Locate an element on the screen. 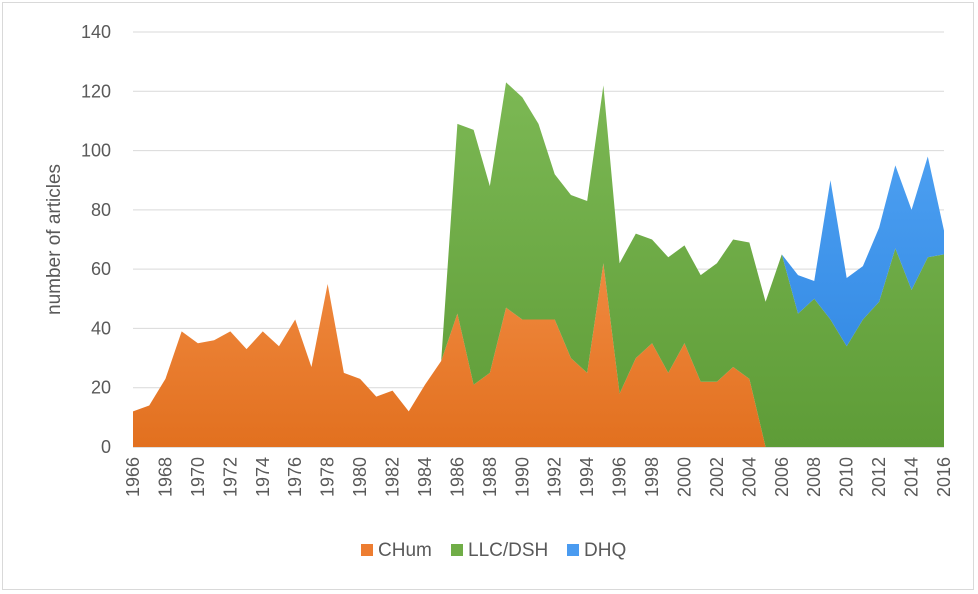 The width and height of the screenshot is (978, 594). x-tick-label: 2016 is located at coordinates (944, 477).